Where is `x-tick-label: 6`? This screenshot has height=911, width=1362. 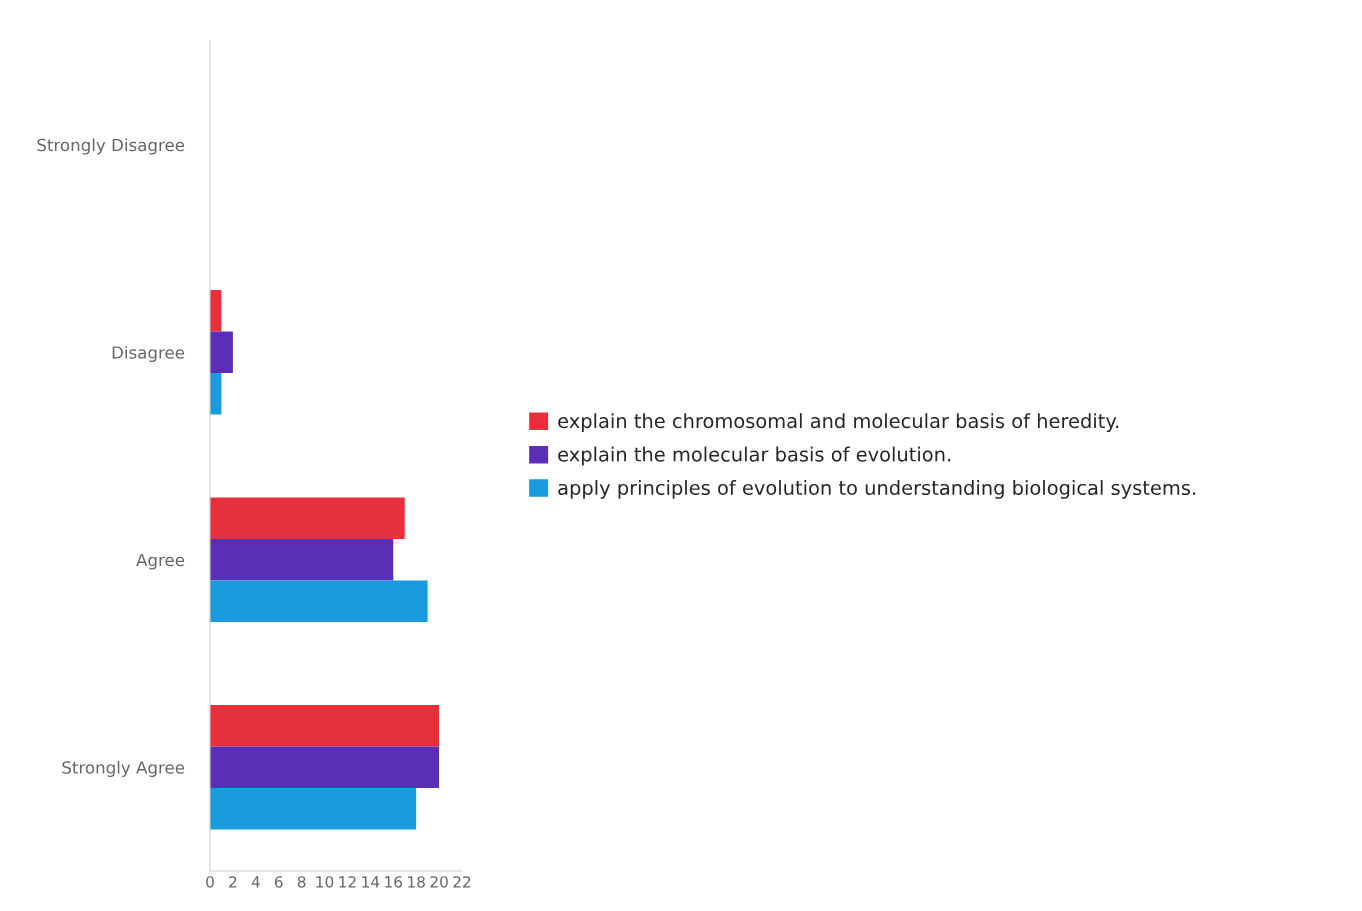
x-tick-label: 6 is located at coordinates (278, 882).